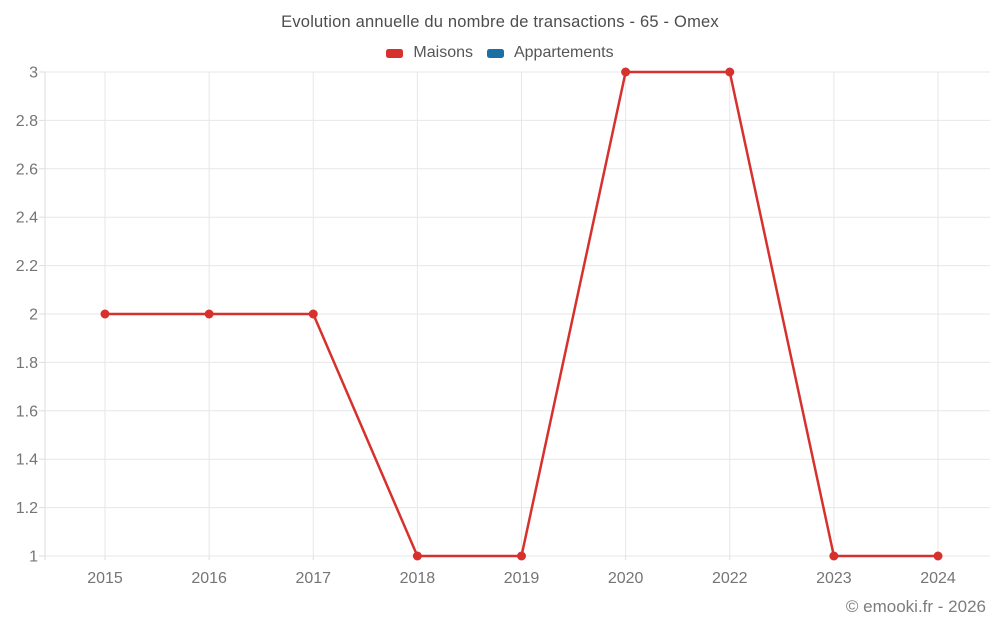 The height and width of the screenshot is (625, 1000). What do you see at coordinates (313, 314) in the screenshot?
I see `data-point-maisons-2017` at bounding box center [313, 314].